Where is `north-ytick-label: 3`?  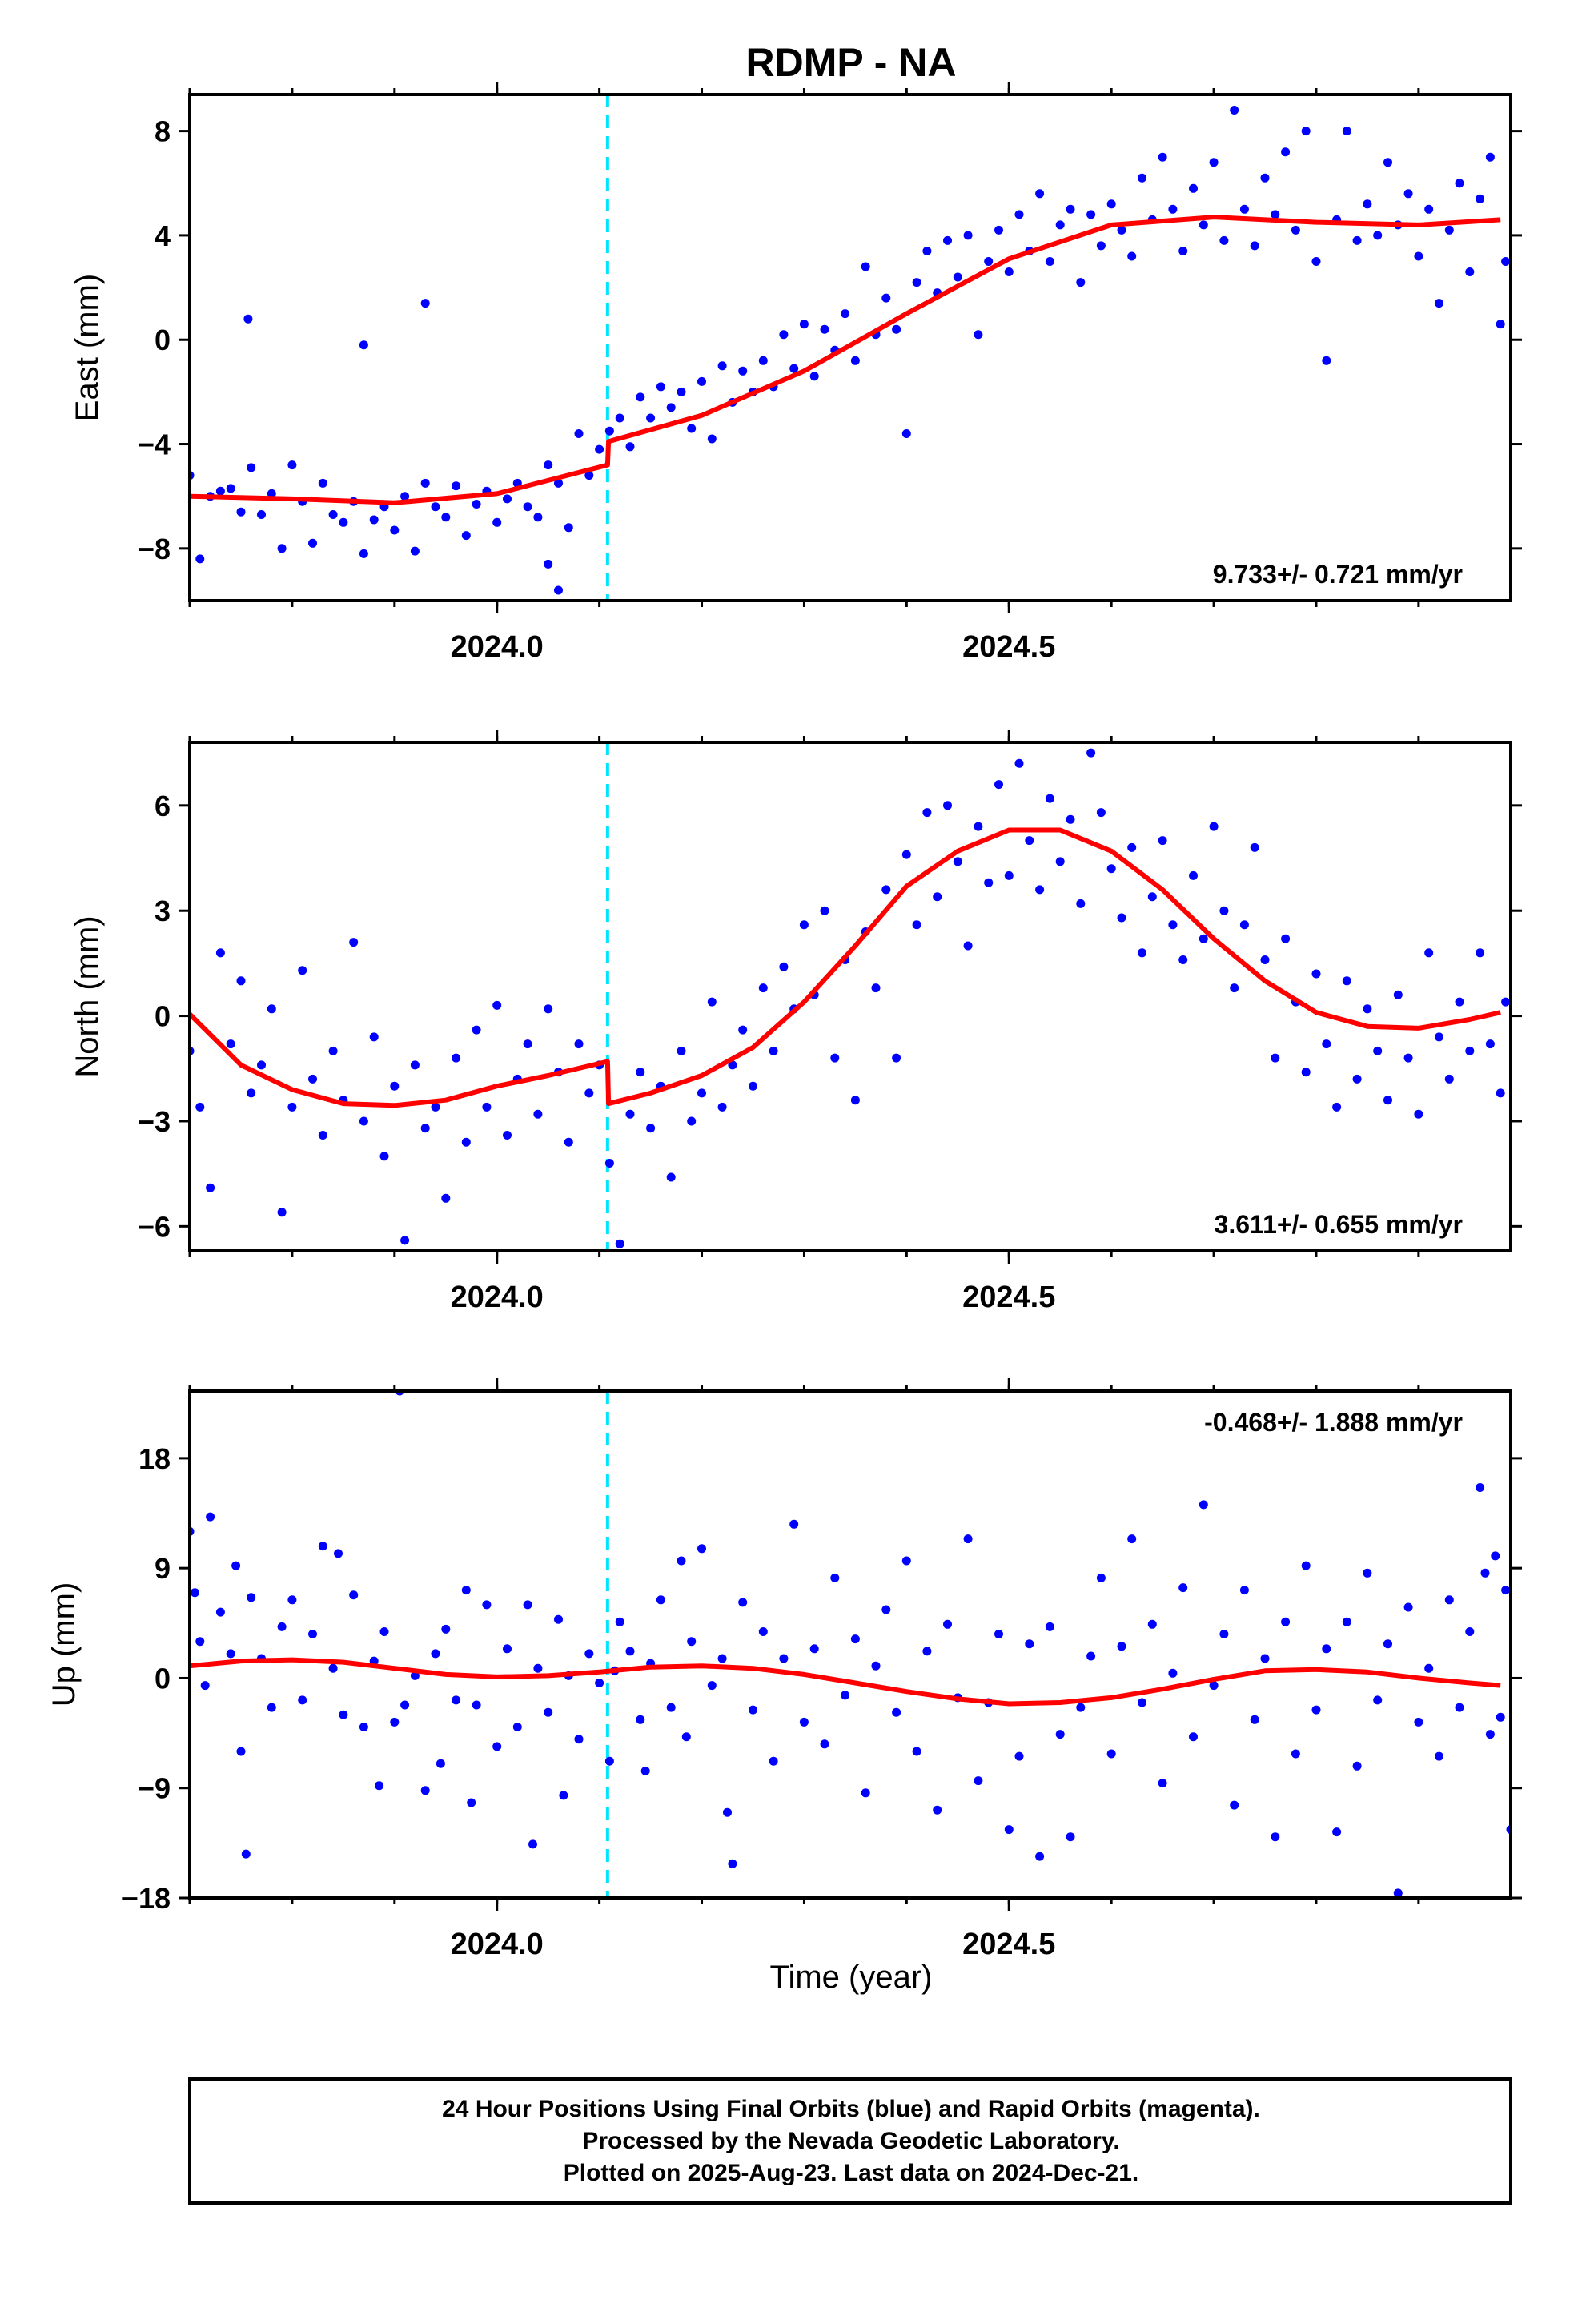 north-ytick-label: 3 is located at coordinates (163, 911).